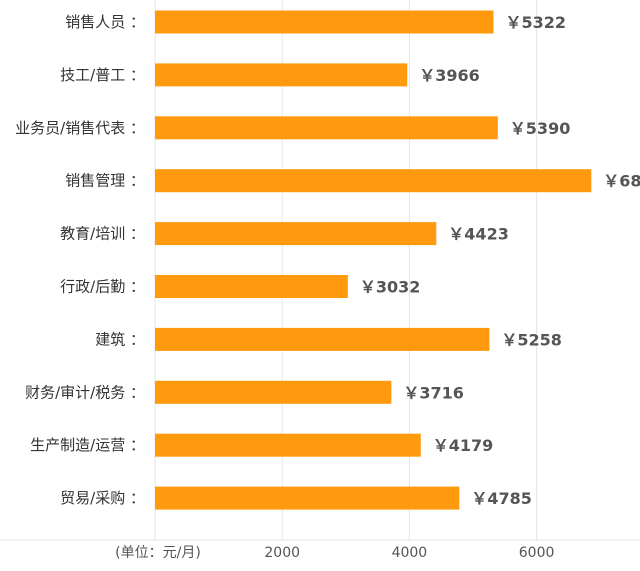 This screenshot has width=640, height=571. What do you see at coordinates (478, 234) in the screenshot?
I see `data-label: ￥4423` at bounding box center [478, 234].